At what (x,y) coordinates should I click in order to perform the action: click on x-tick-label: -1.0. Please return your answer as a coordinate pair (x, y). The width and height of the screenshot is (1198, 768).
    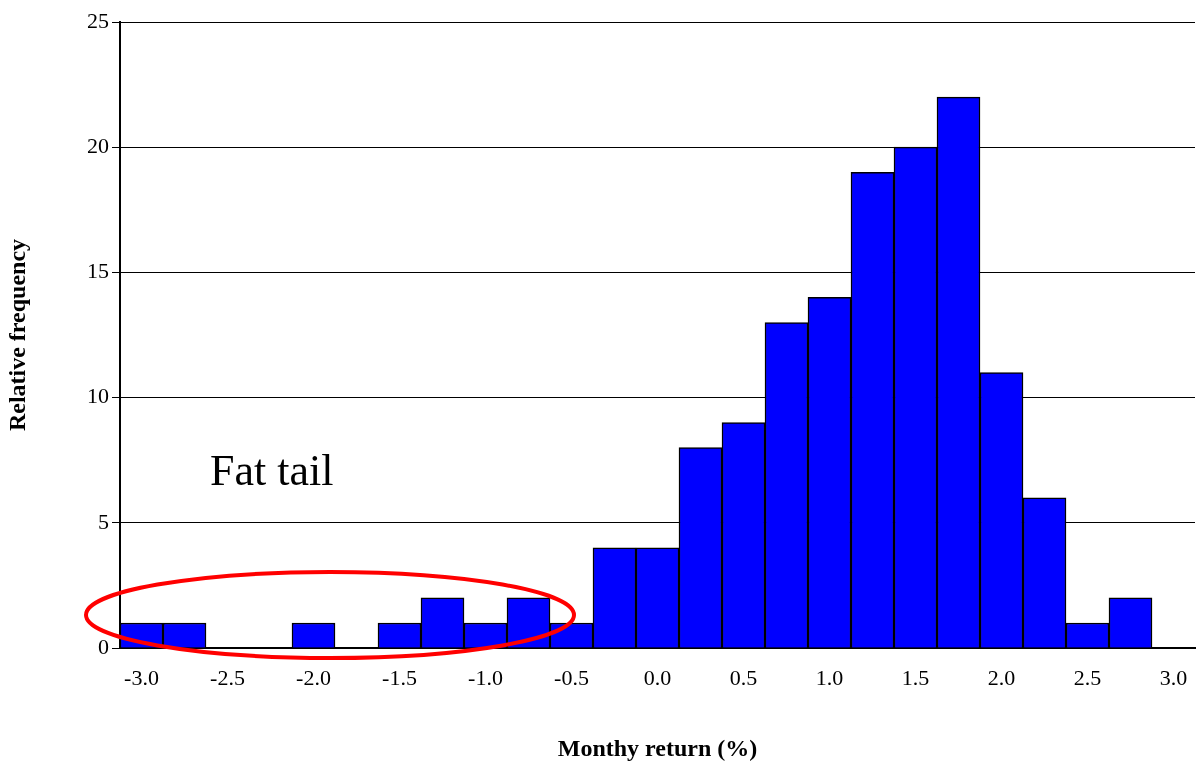
    Looking at the image, I should click on (485, 677).